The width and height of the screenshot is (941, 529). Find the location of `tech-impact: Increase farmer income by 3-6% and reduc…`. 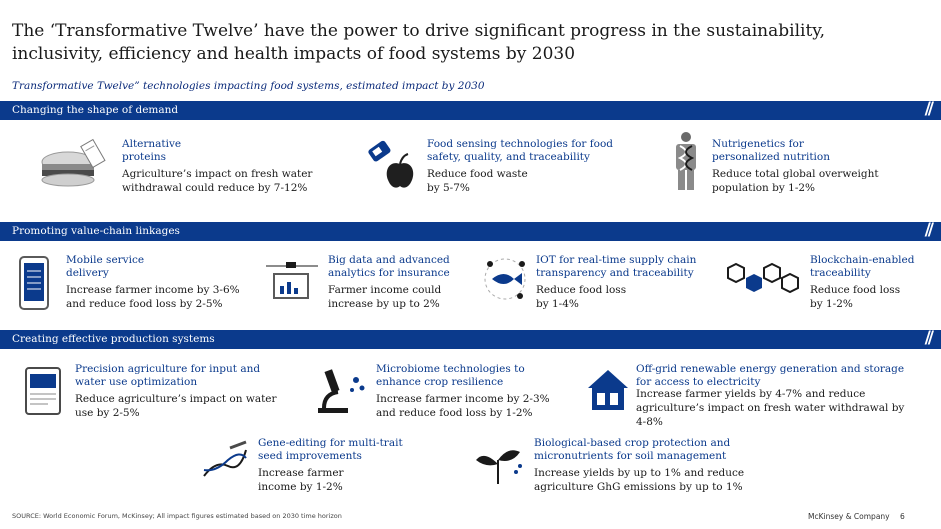

tech-impact: Increase farmer income by 3-6% and reduc… is located at coordinates (153, 297).